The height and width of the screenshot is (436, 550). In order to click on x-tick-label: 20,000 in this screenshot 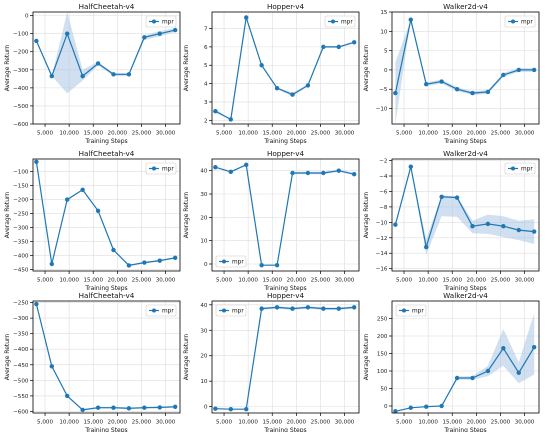, I will do `click(297, 134)`.